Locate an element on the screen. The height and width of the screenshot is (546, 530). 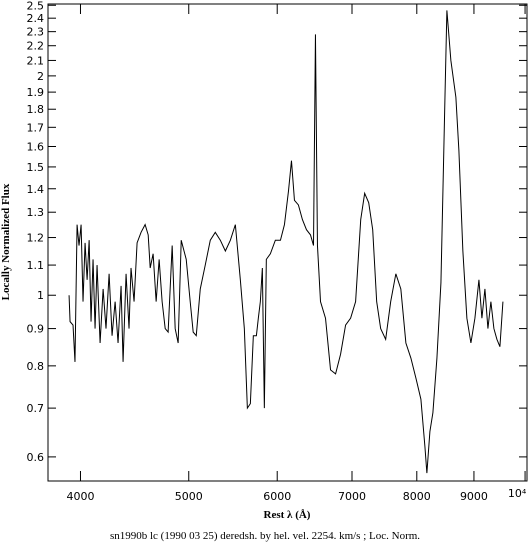
y-tick-label: 2.2 is located at coordinates (36, 46).